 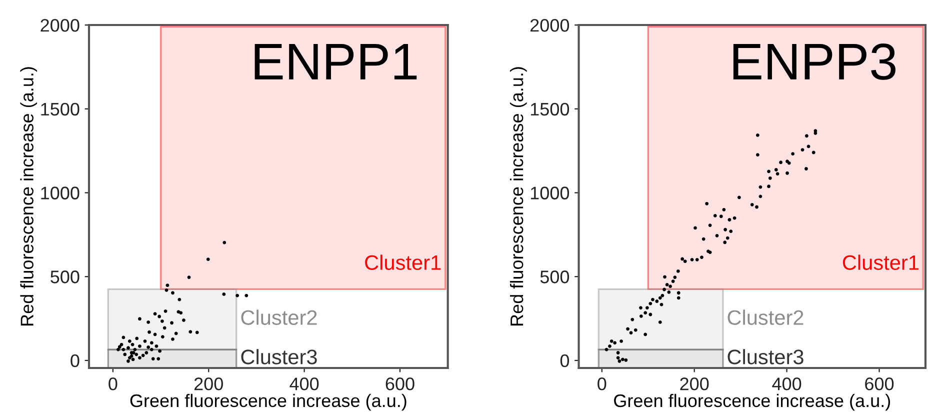 I want to click on chart-title: ENPP1, so click(x=335, y=62).